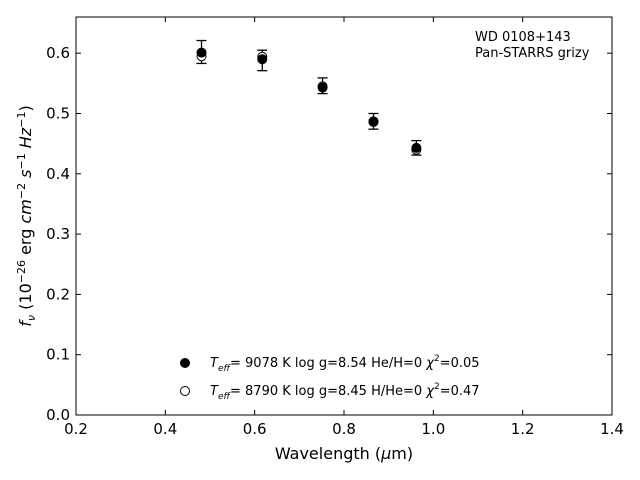 The image size is (640, 480). What do you see at coordinates (26, 215) in the screenshot?
I see `y-axis-label: fν (10−26 erg cm−2 s−1 Hz−1)` at bounding box center [26, 215].